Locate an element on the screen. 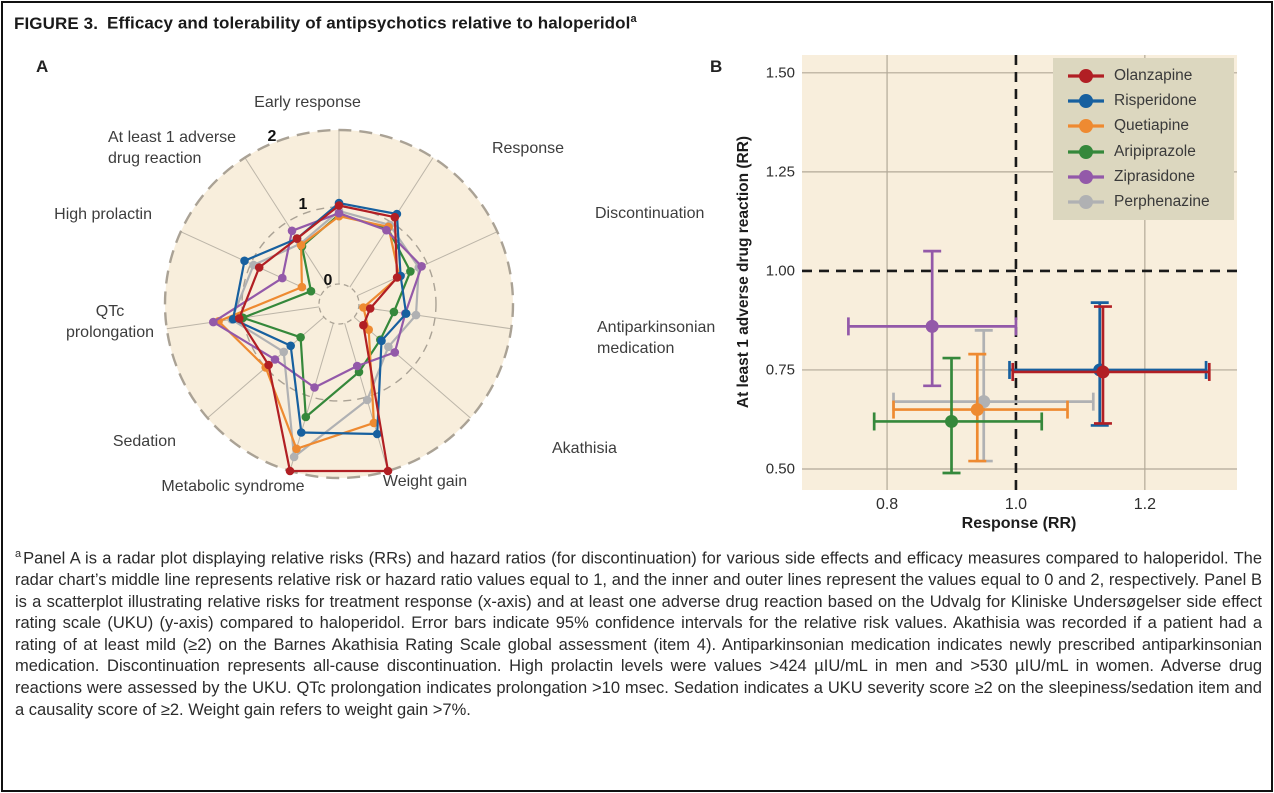 This screenshot has width=1274, height=793. radar-axis-label-discontinuation: Discontinuation is located at coordinates (650, 213).